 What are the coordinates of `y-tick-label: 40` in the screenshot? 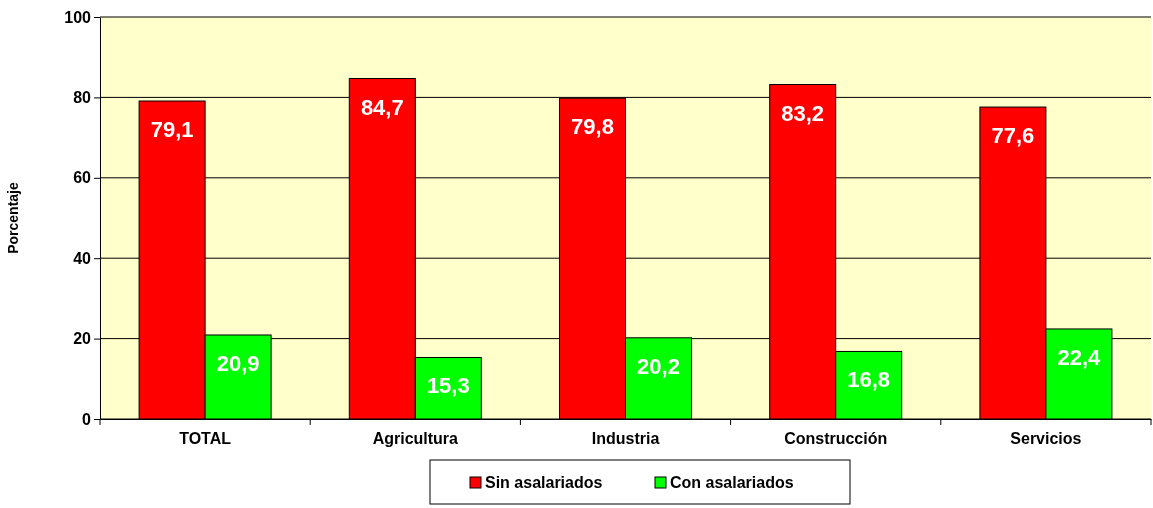 It's located at (82, 258).